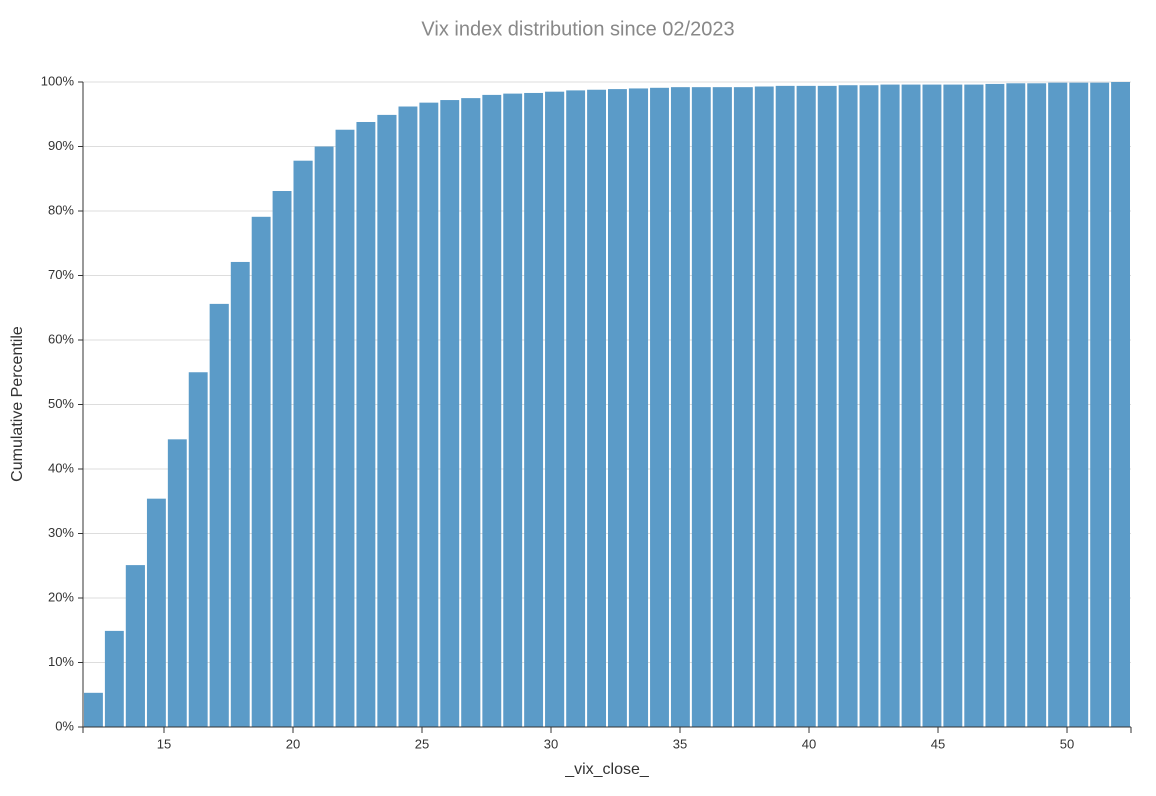  I want to click on y-tick-label: 40%, so click(61, 467).